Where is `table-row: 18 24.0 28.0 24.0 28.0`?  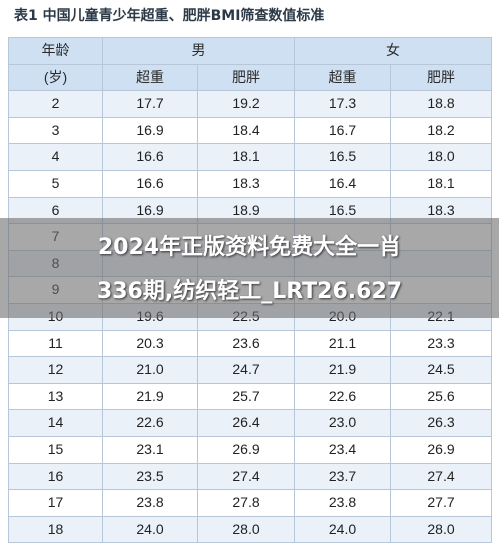
table-row: 18 24.0 28.0 24.0 28.0 is located at coordinates (250, 529).